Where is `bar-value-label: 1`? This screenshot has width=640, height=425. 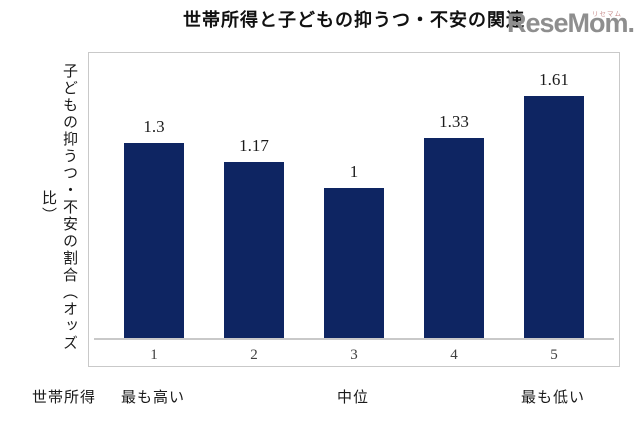 bar-value-label: 1 is located at coordinates (354, 171).